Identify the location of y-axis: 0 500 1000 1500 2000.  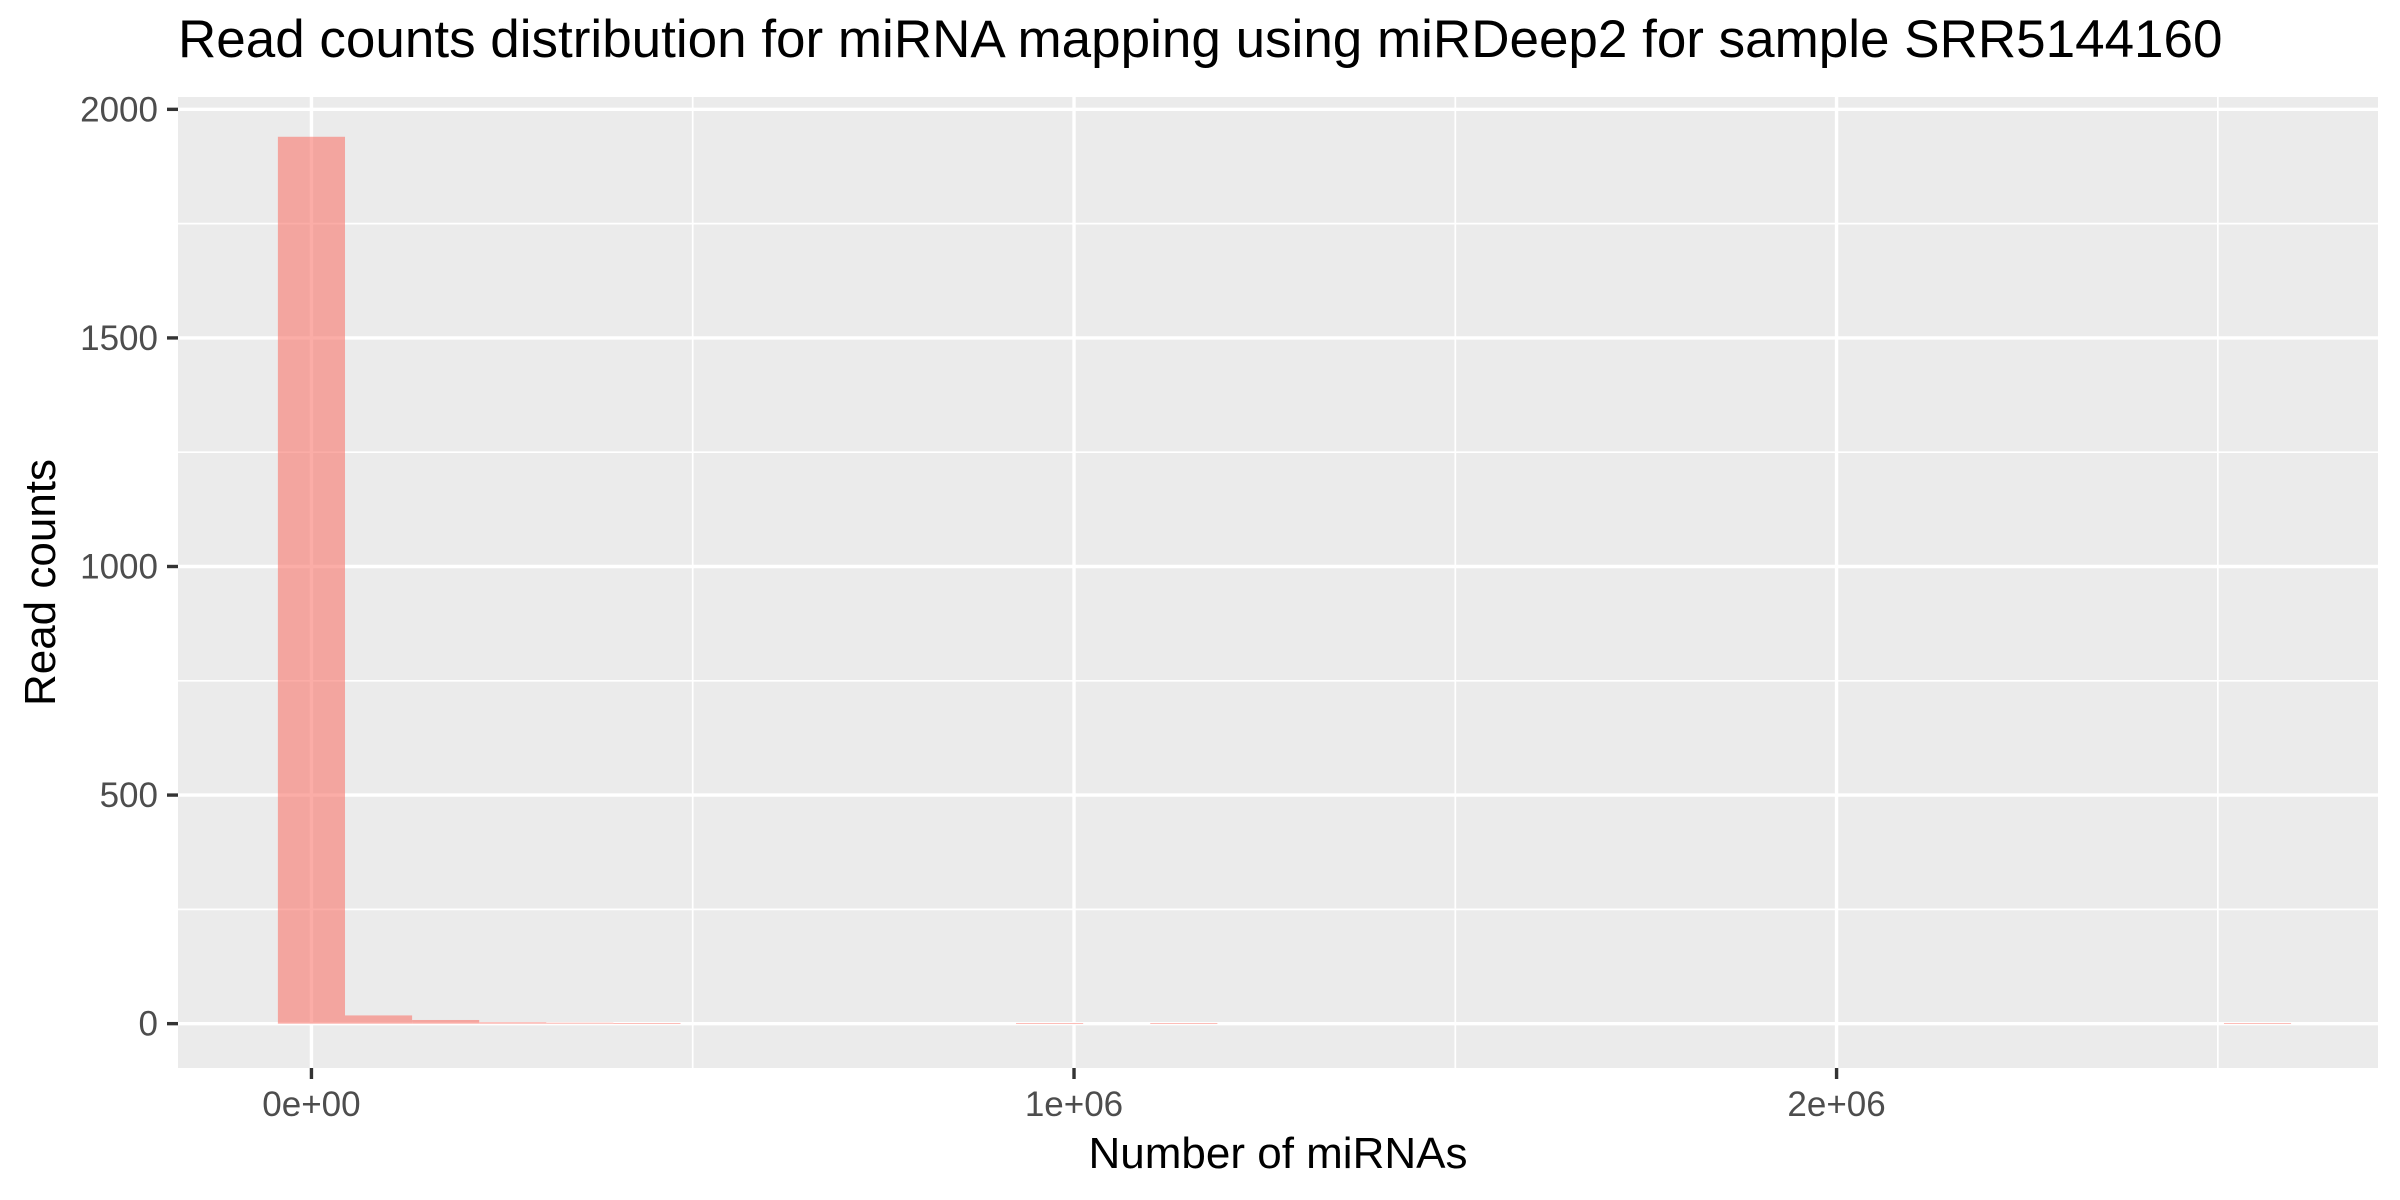
(129, 567).